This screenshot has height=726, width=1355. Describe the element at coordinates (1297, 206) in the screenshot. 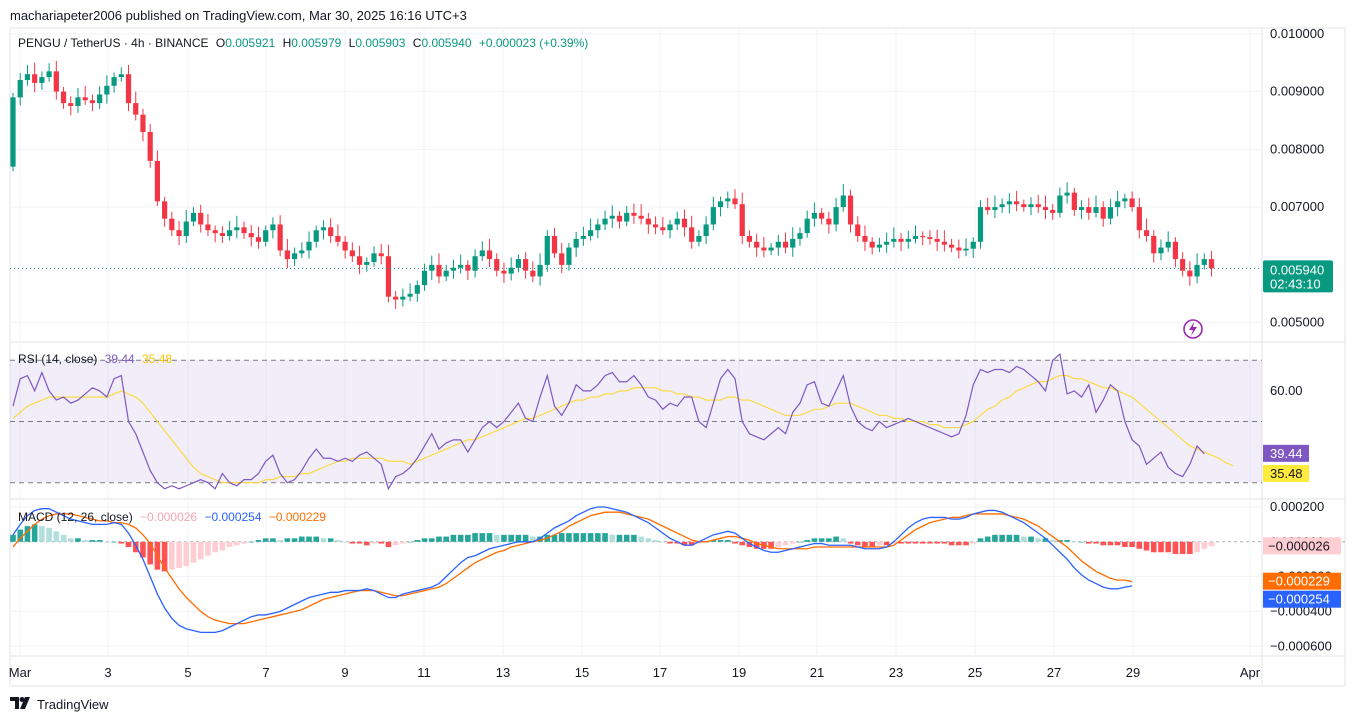

I see `price-axis-label: 0.007000` at that location.